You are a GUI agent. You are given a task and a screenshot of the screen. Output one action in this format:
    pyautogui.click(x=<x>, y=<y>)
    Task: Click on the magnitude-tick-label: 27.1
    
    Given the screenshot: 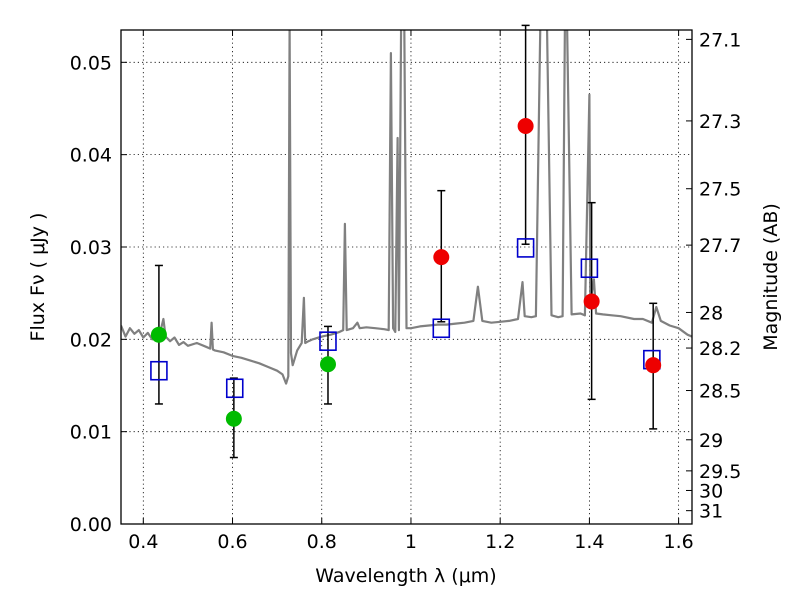 What is the action you would take?
    pyautogui.click(x=720, y=40)
    